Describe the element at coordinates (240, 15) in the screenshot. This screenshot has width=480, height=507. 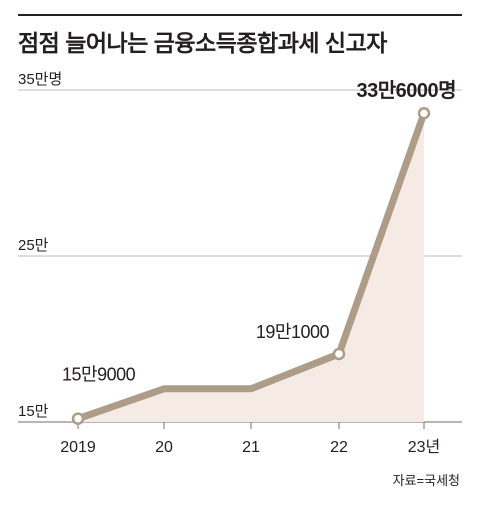
I see `top-rule` at that location.